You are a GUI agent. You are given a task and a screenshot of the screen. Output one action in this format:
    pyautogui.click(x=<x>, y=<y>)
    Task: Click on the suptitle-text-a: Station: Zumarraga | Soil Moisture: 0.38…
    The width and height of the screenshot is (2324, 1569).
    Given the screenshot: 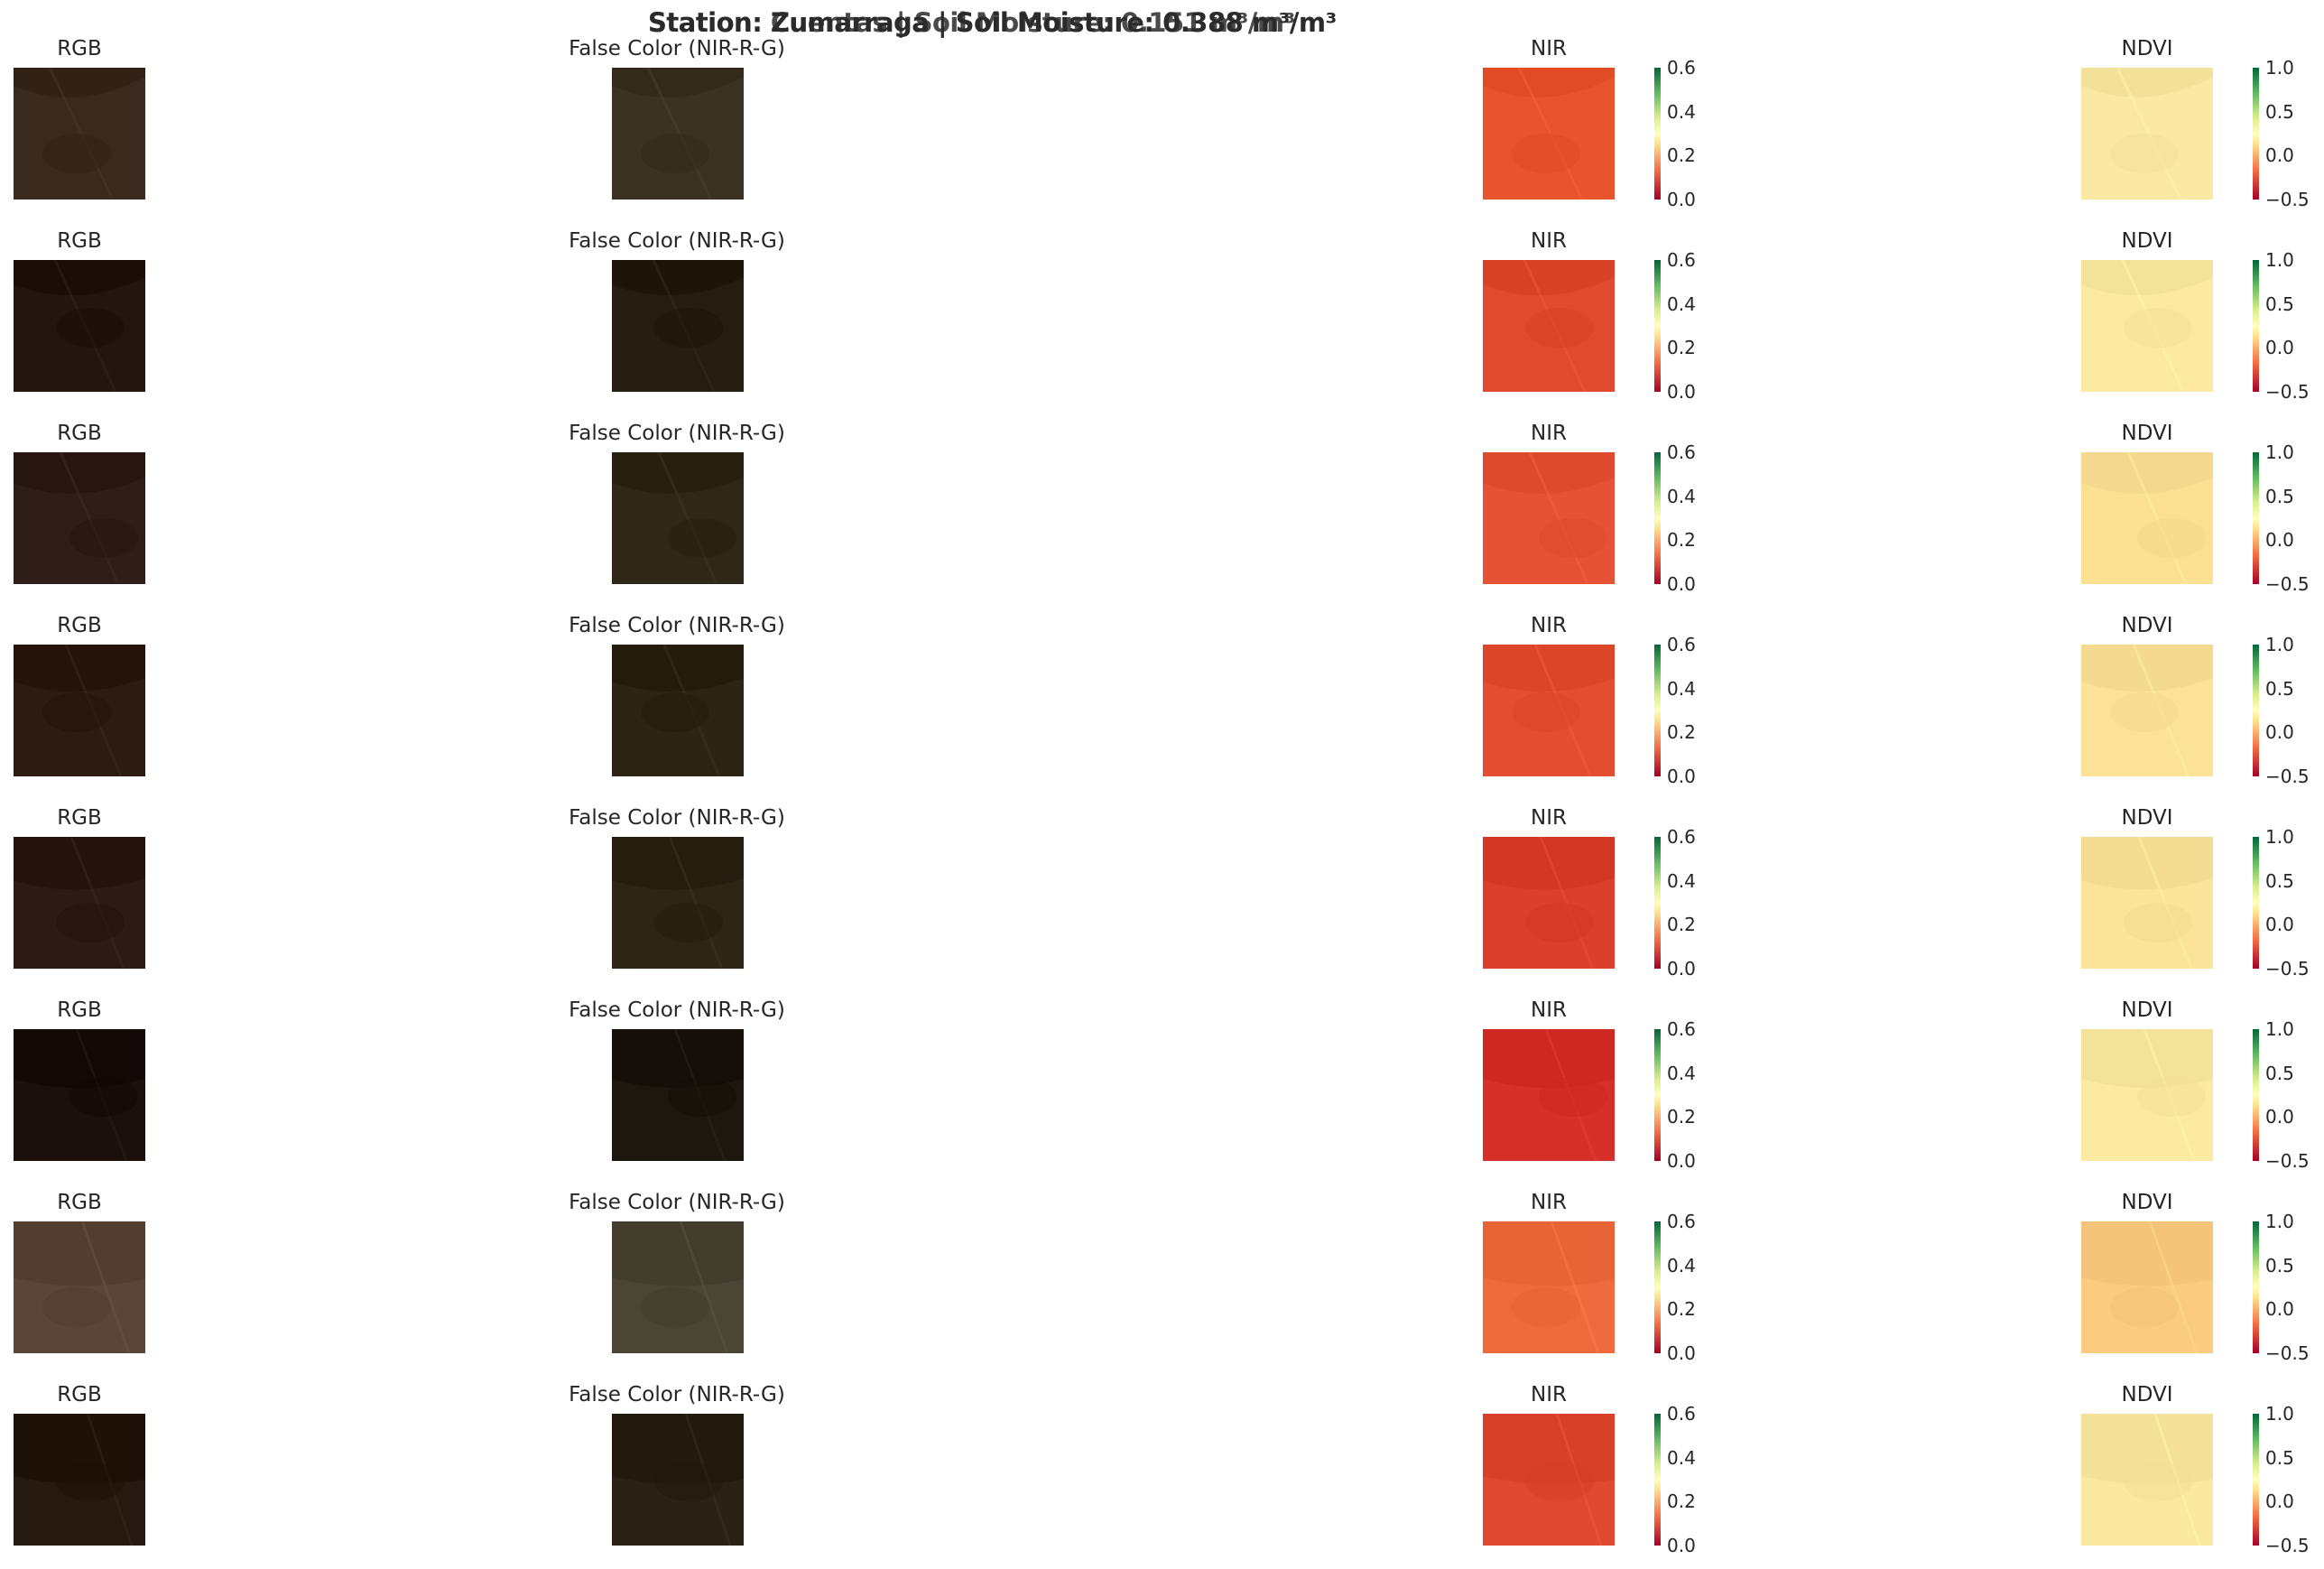 What is the action you would take?
    pyautogui.click(x=993, y=22)
    